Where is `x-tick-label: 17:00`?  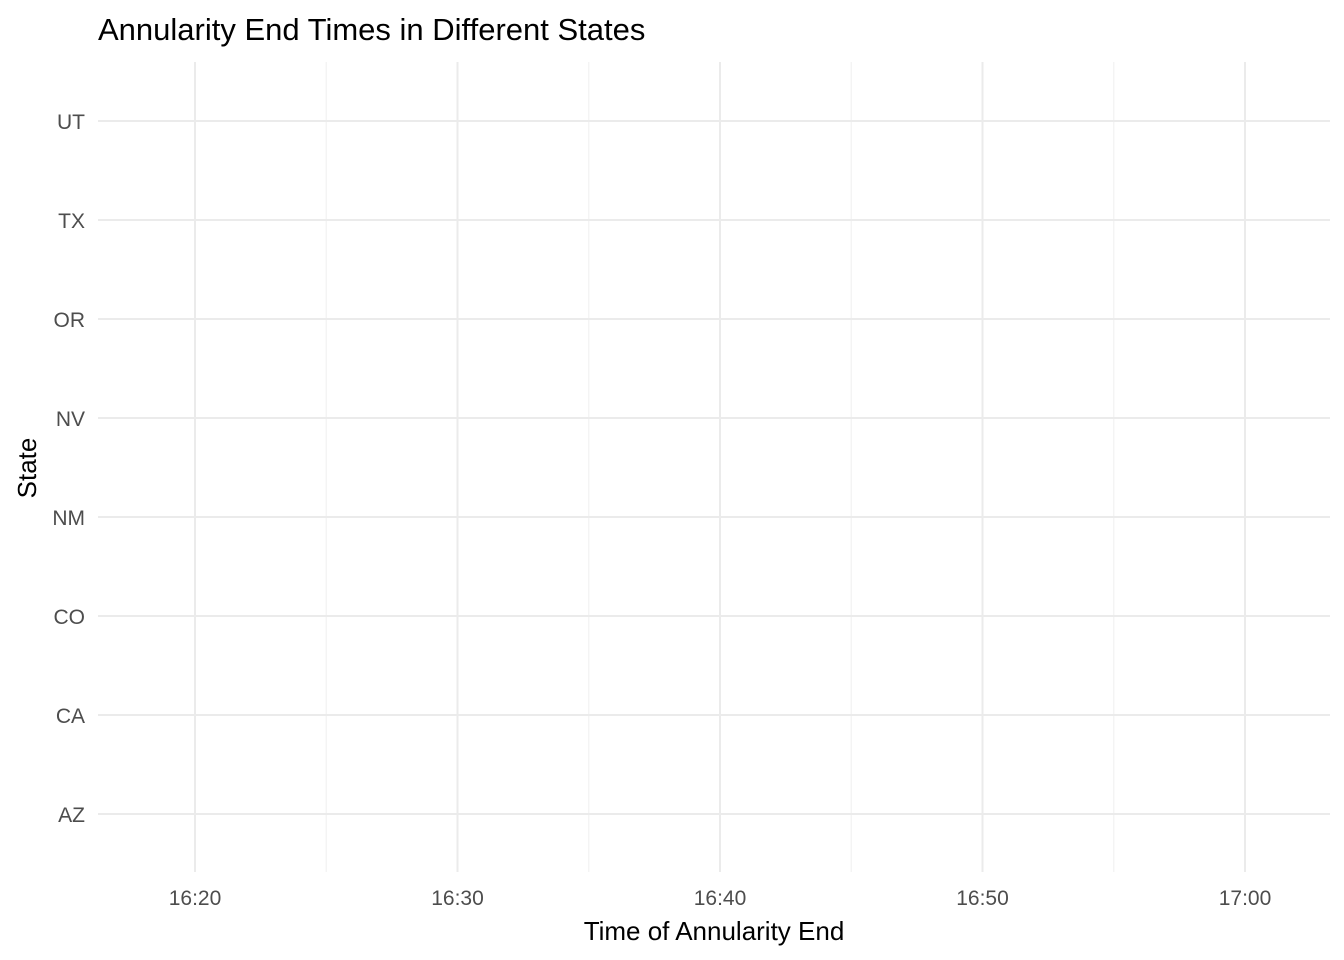
x-tick-label: 17:00 is located at coordinates (1245, 898).